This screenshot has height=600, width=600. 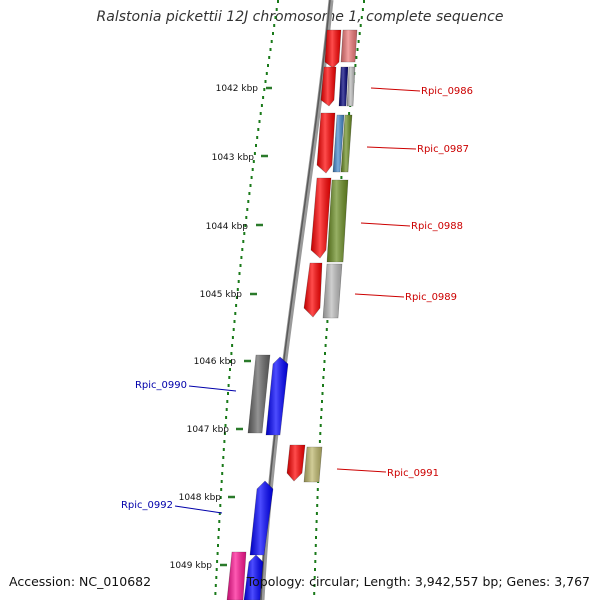 What do you see at coordinates (147, 505) in the screenshot?
I see `gene-label-reverse: Rpic_0992` at bounding box center [147, 505].